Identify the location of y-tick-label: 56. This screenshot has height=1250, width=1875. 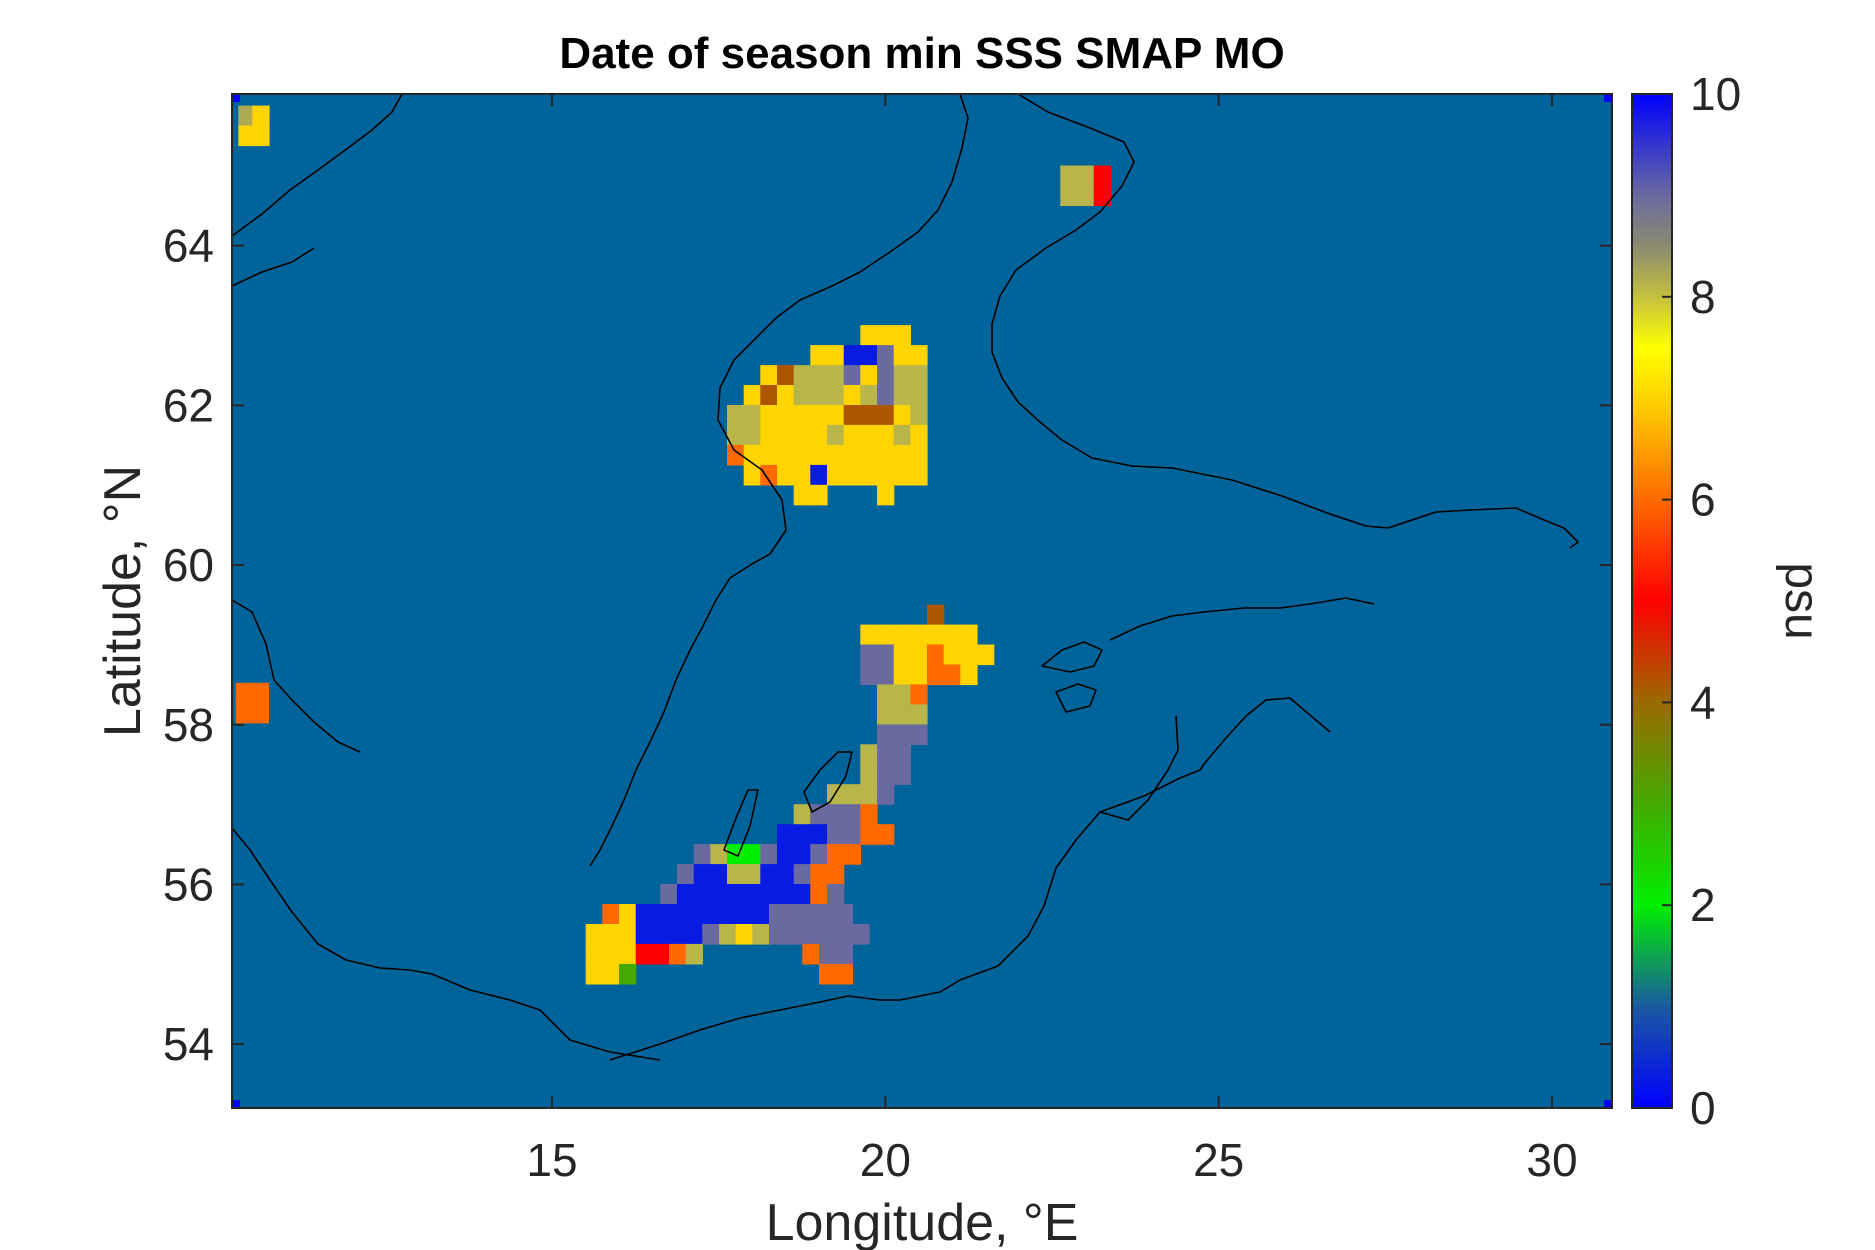
(188, 884).